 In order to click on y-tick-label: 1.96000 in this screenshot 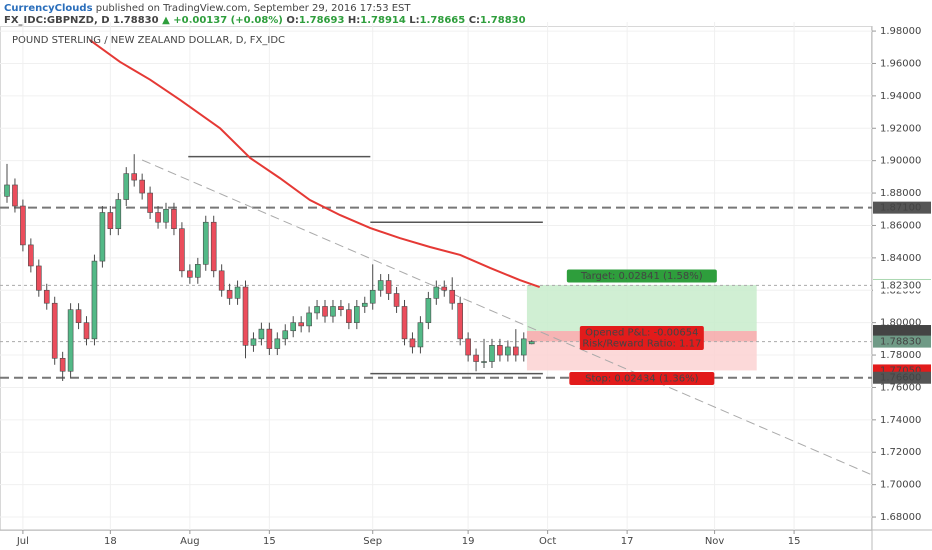, I will do `click(900, 63)`.